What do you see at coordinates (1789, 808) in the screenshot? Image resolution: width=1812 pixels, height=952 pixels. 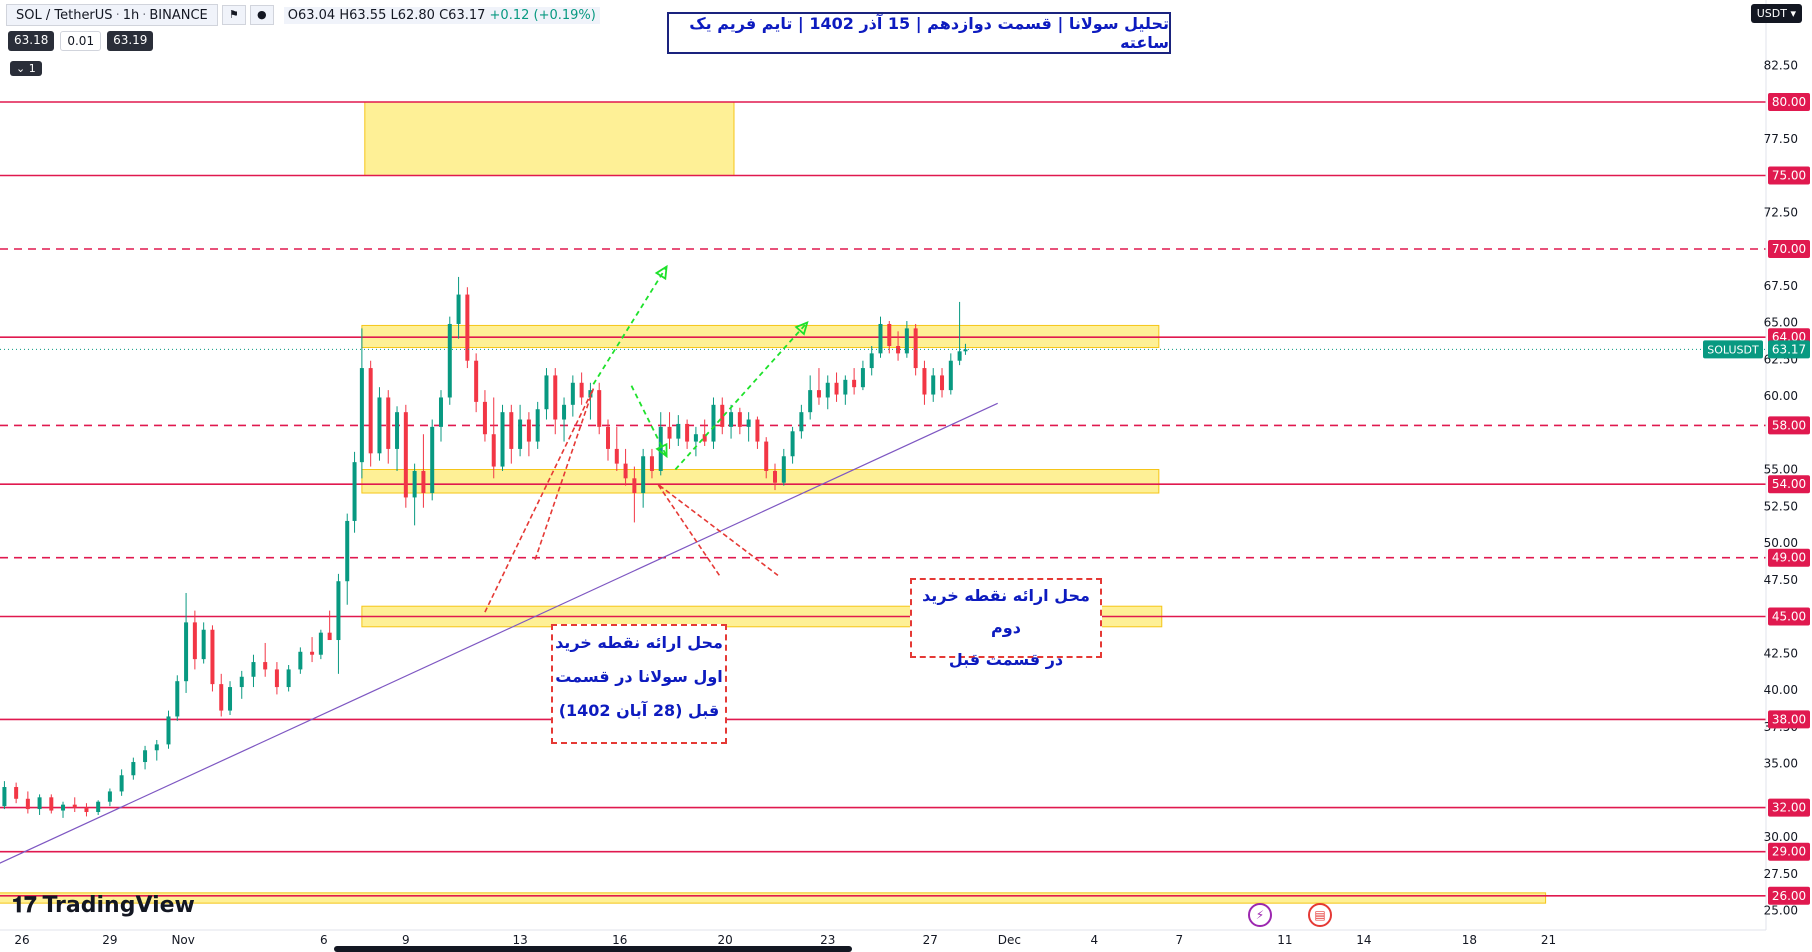 I see `level-badge-label: 32.00` at bounding box center [1789, 808].